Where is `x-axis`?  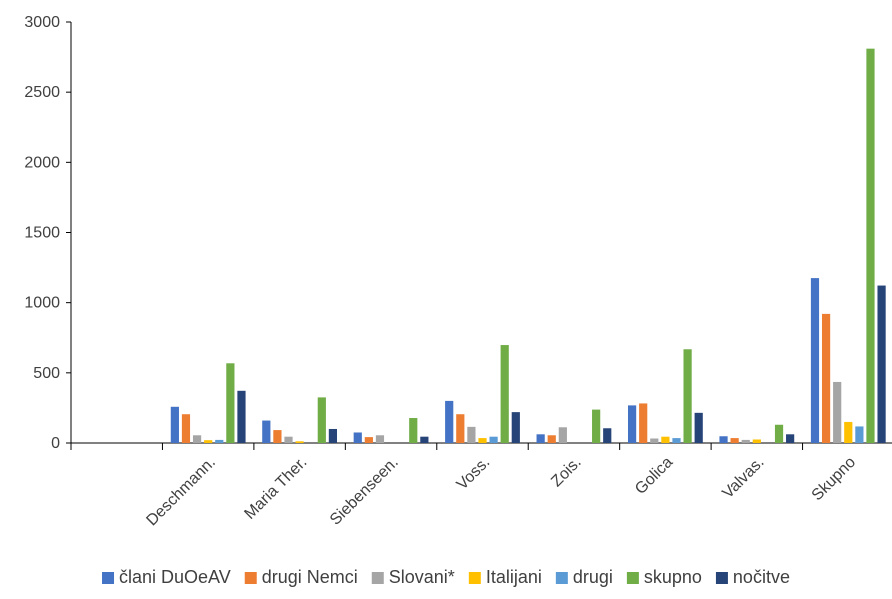
x-axis is located at coordinates (481, 446).